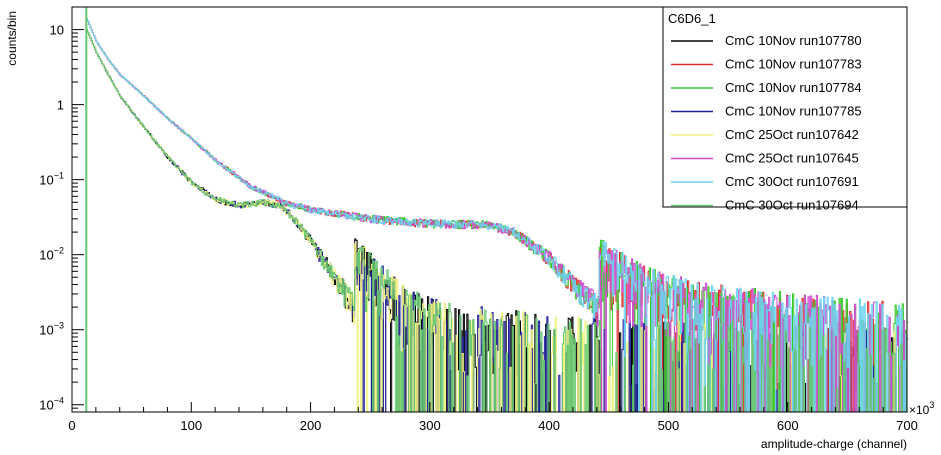 This screenshot has height=455, width=941. I want to click on x-axis-multiplier: ×10³, so click(921, 408).